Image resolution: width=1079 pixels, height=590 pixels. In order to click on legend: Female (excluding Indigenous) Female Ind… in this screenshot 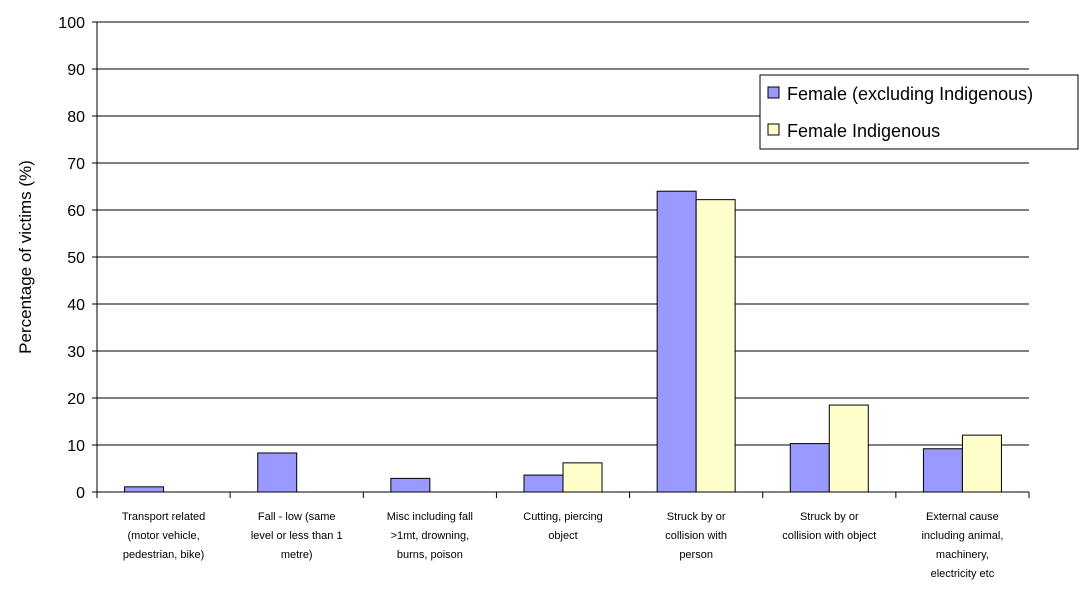, I will do `click(919, 112)`.